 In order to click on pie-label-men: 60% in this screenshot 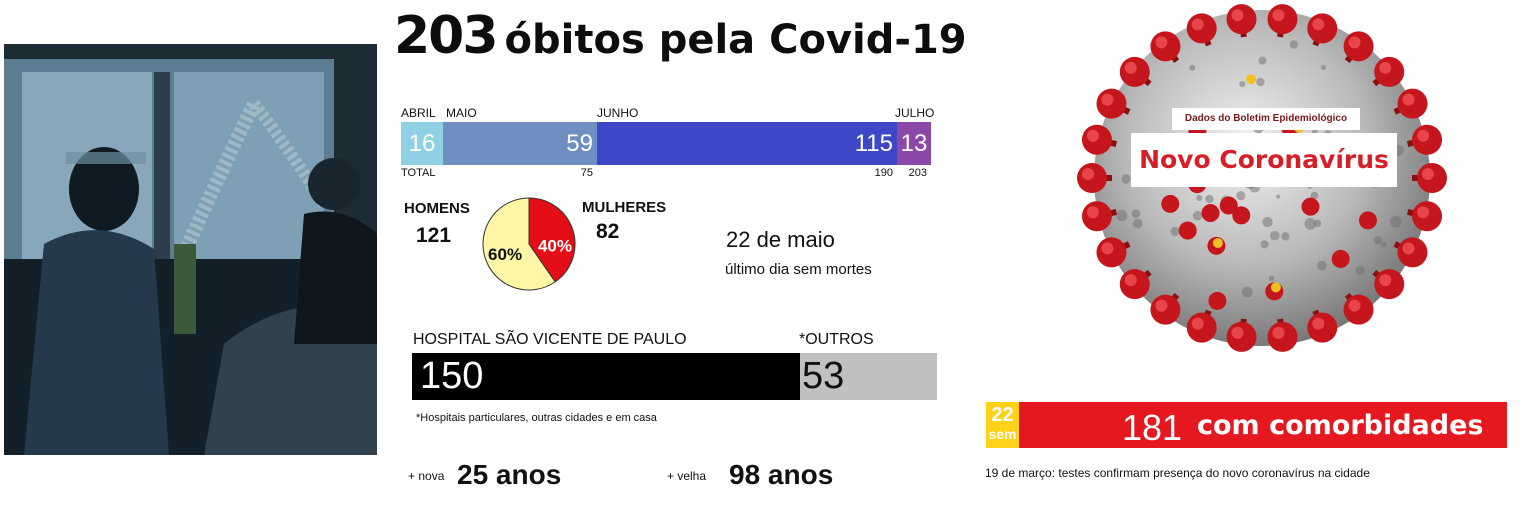, I will do `click(505, 254)`.